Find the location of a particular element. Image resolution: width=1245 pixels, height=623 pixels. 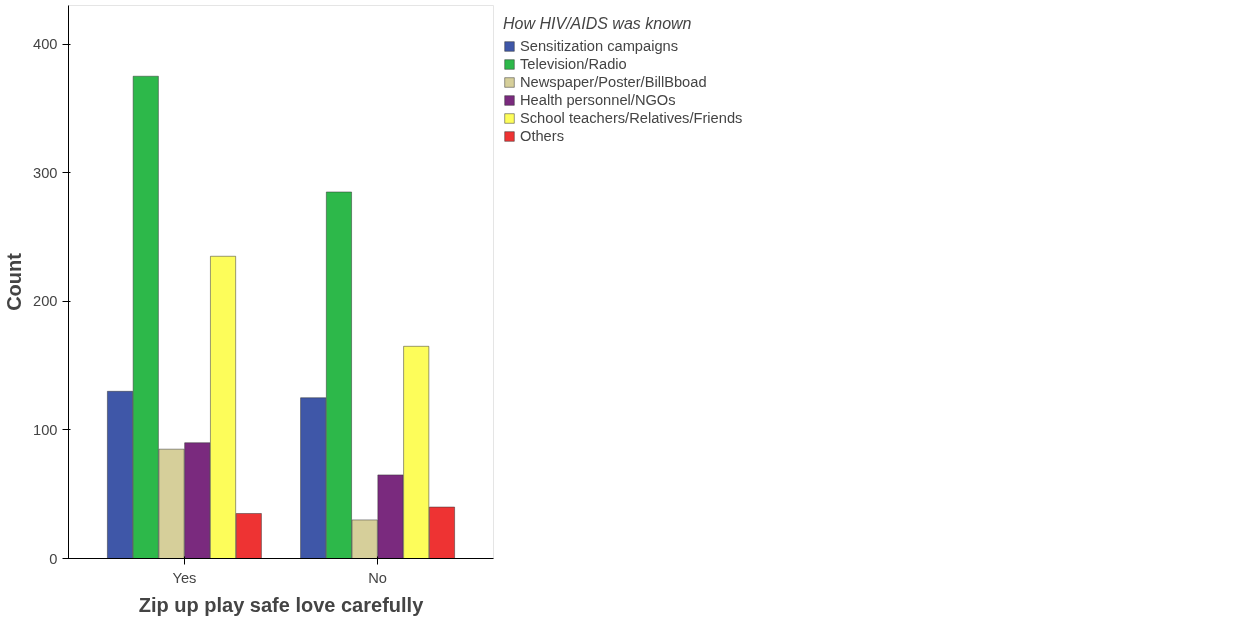

legend-label: Sensitization campaigns is located at coordinates (599, 46).